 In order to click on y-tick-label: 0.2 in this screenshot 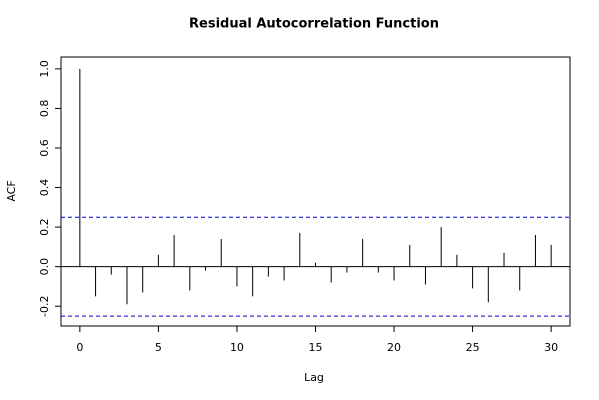, I will do `click(44, 227)`.